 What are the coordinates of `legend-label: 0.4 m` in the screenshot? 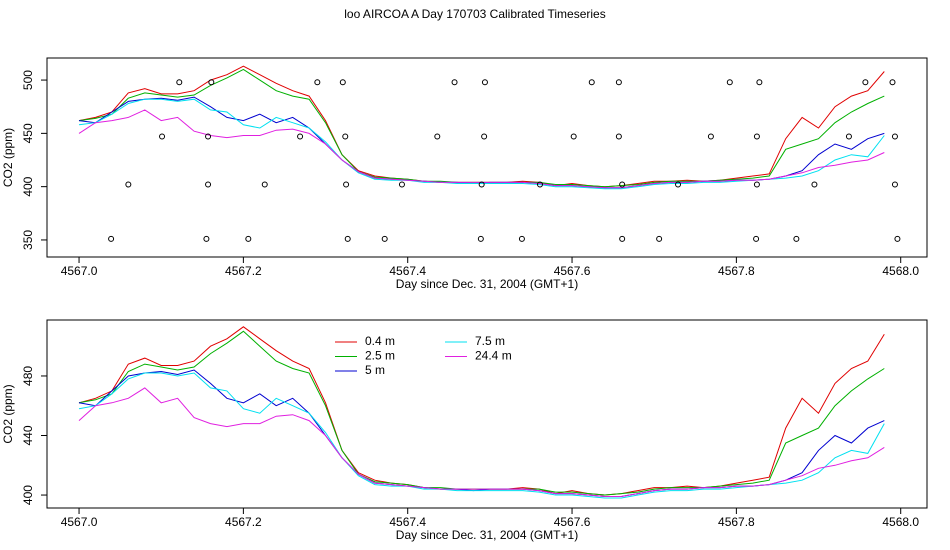 It's located at (380, 341).